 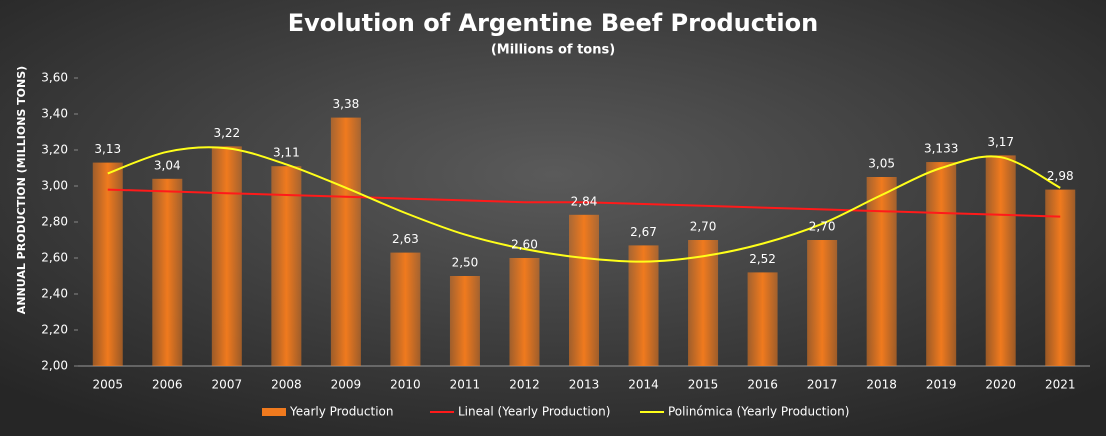 I want to click on x-tick-label: 2020, so click(x=1000, y=385).